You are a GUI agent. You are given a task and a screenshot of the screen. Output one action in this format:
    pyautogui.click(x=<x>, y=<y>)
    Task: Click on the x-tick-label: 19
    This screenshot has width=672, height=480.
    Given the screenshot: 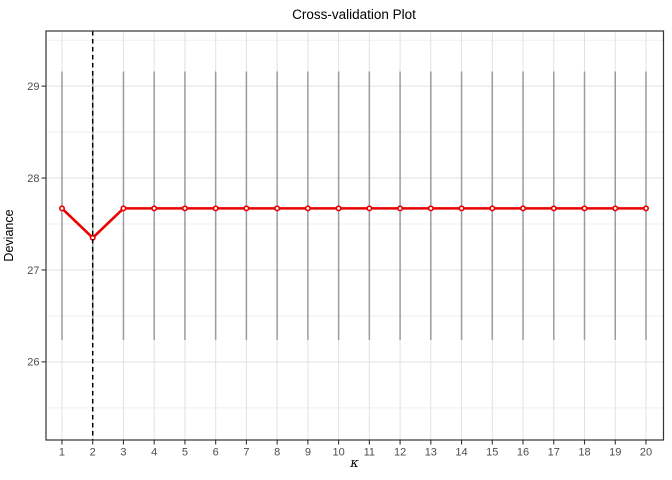 What is the action you would take?
    pyautogui.click(x=615, y=453)
    